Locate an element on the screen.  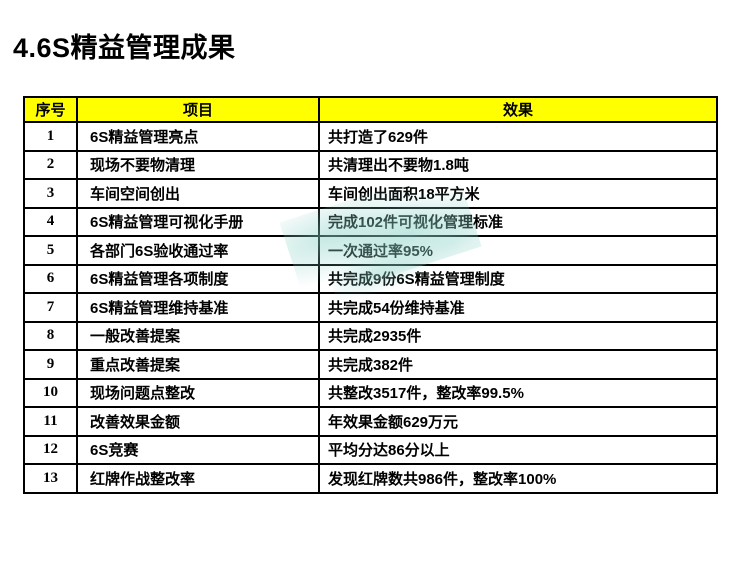
table-row: 5 各部门6S验收通过率 一次通过率95% is located at coordinates (370, 250).